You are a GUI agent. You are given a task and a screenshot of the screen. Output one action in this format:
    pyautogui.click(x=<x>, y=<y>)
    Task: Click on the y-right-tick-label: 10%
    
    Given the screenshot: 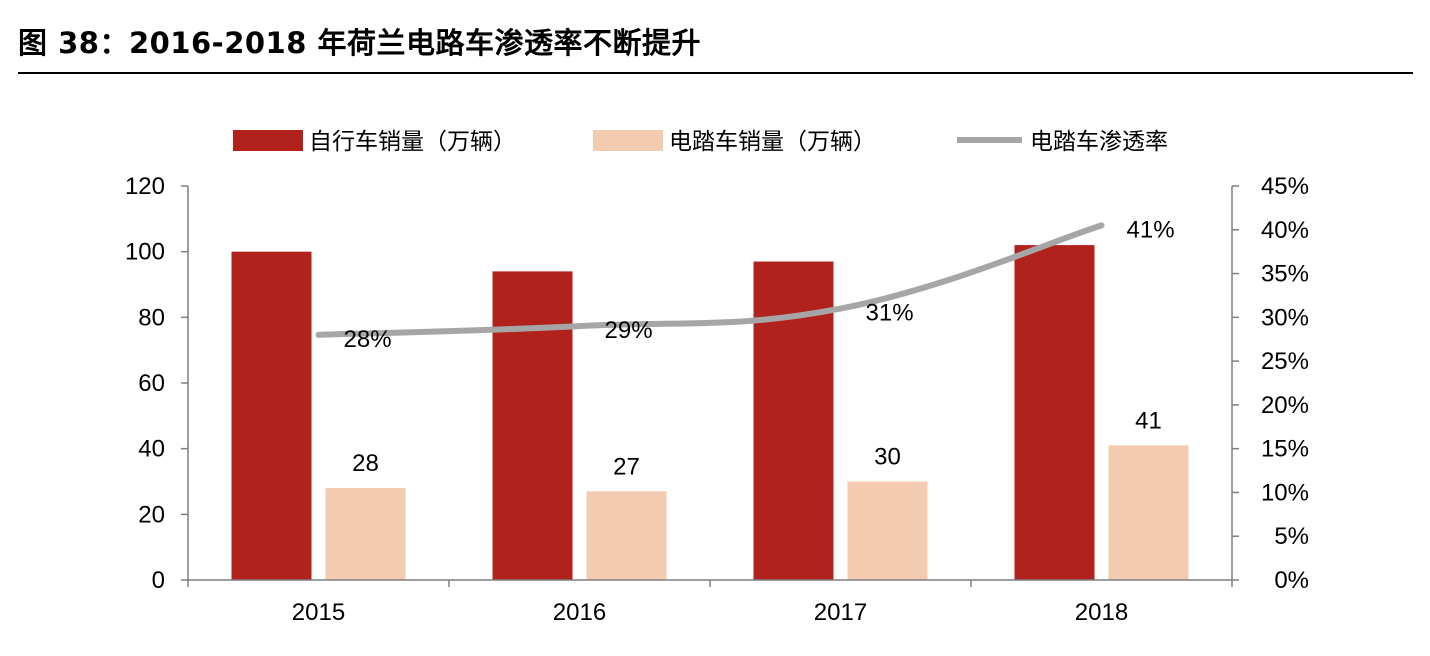 What is the action you would take?
    pyautogui.click(x=1285, y=492)
    